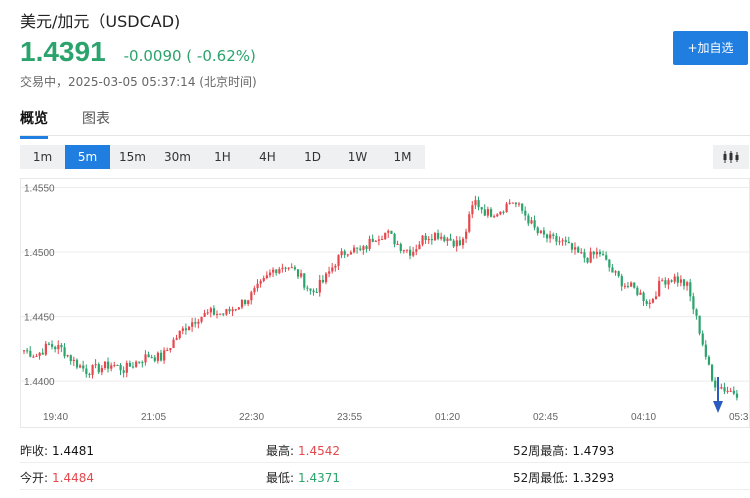  Describe the element at coordinates (222, 157) in the screenshot. I see `period-1h: 1H` at that location.